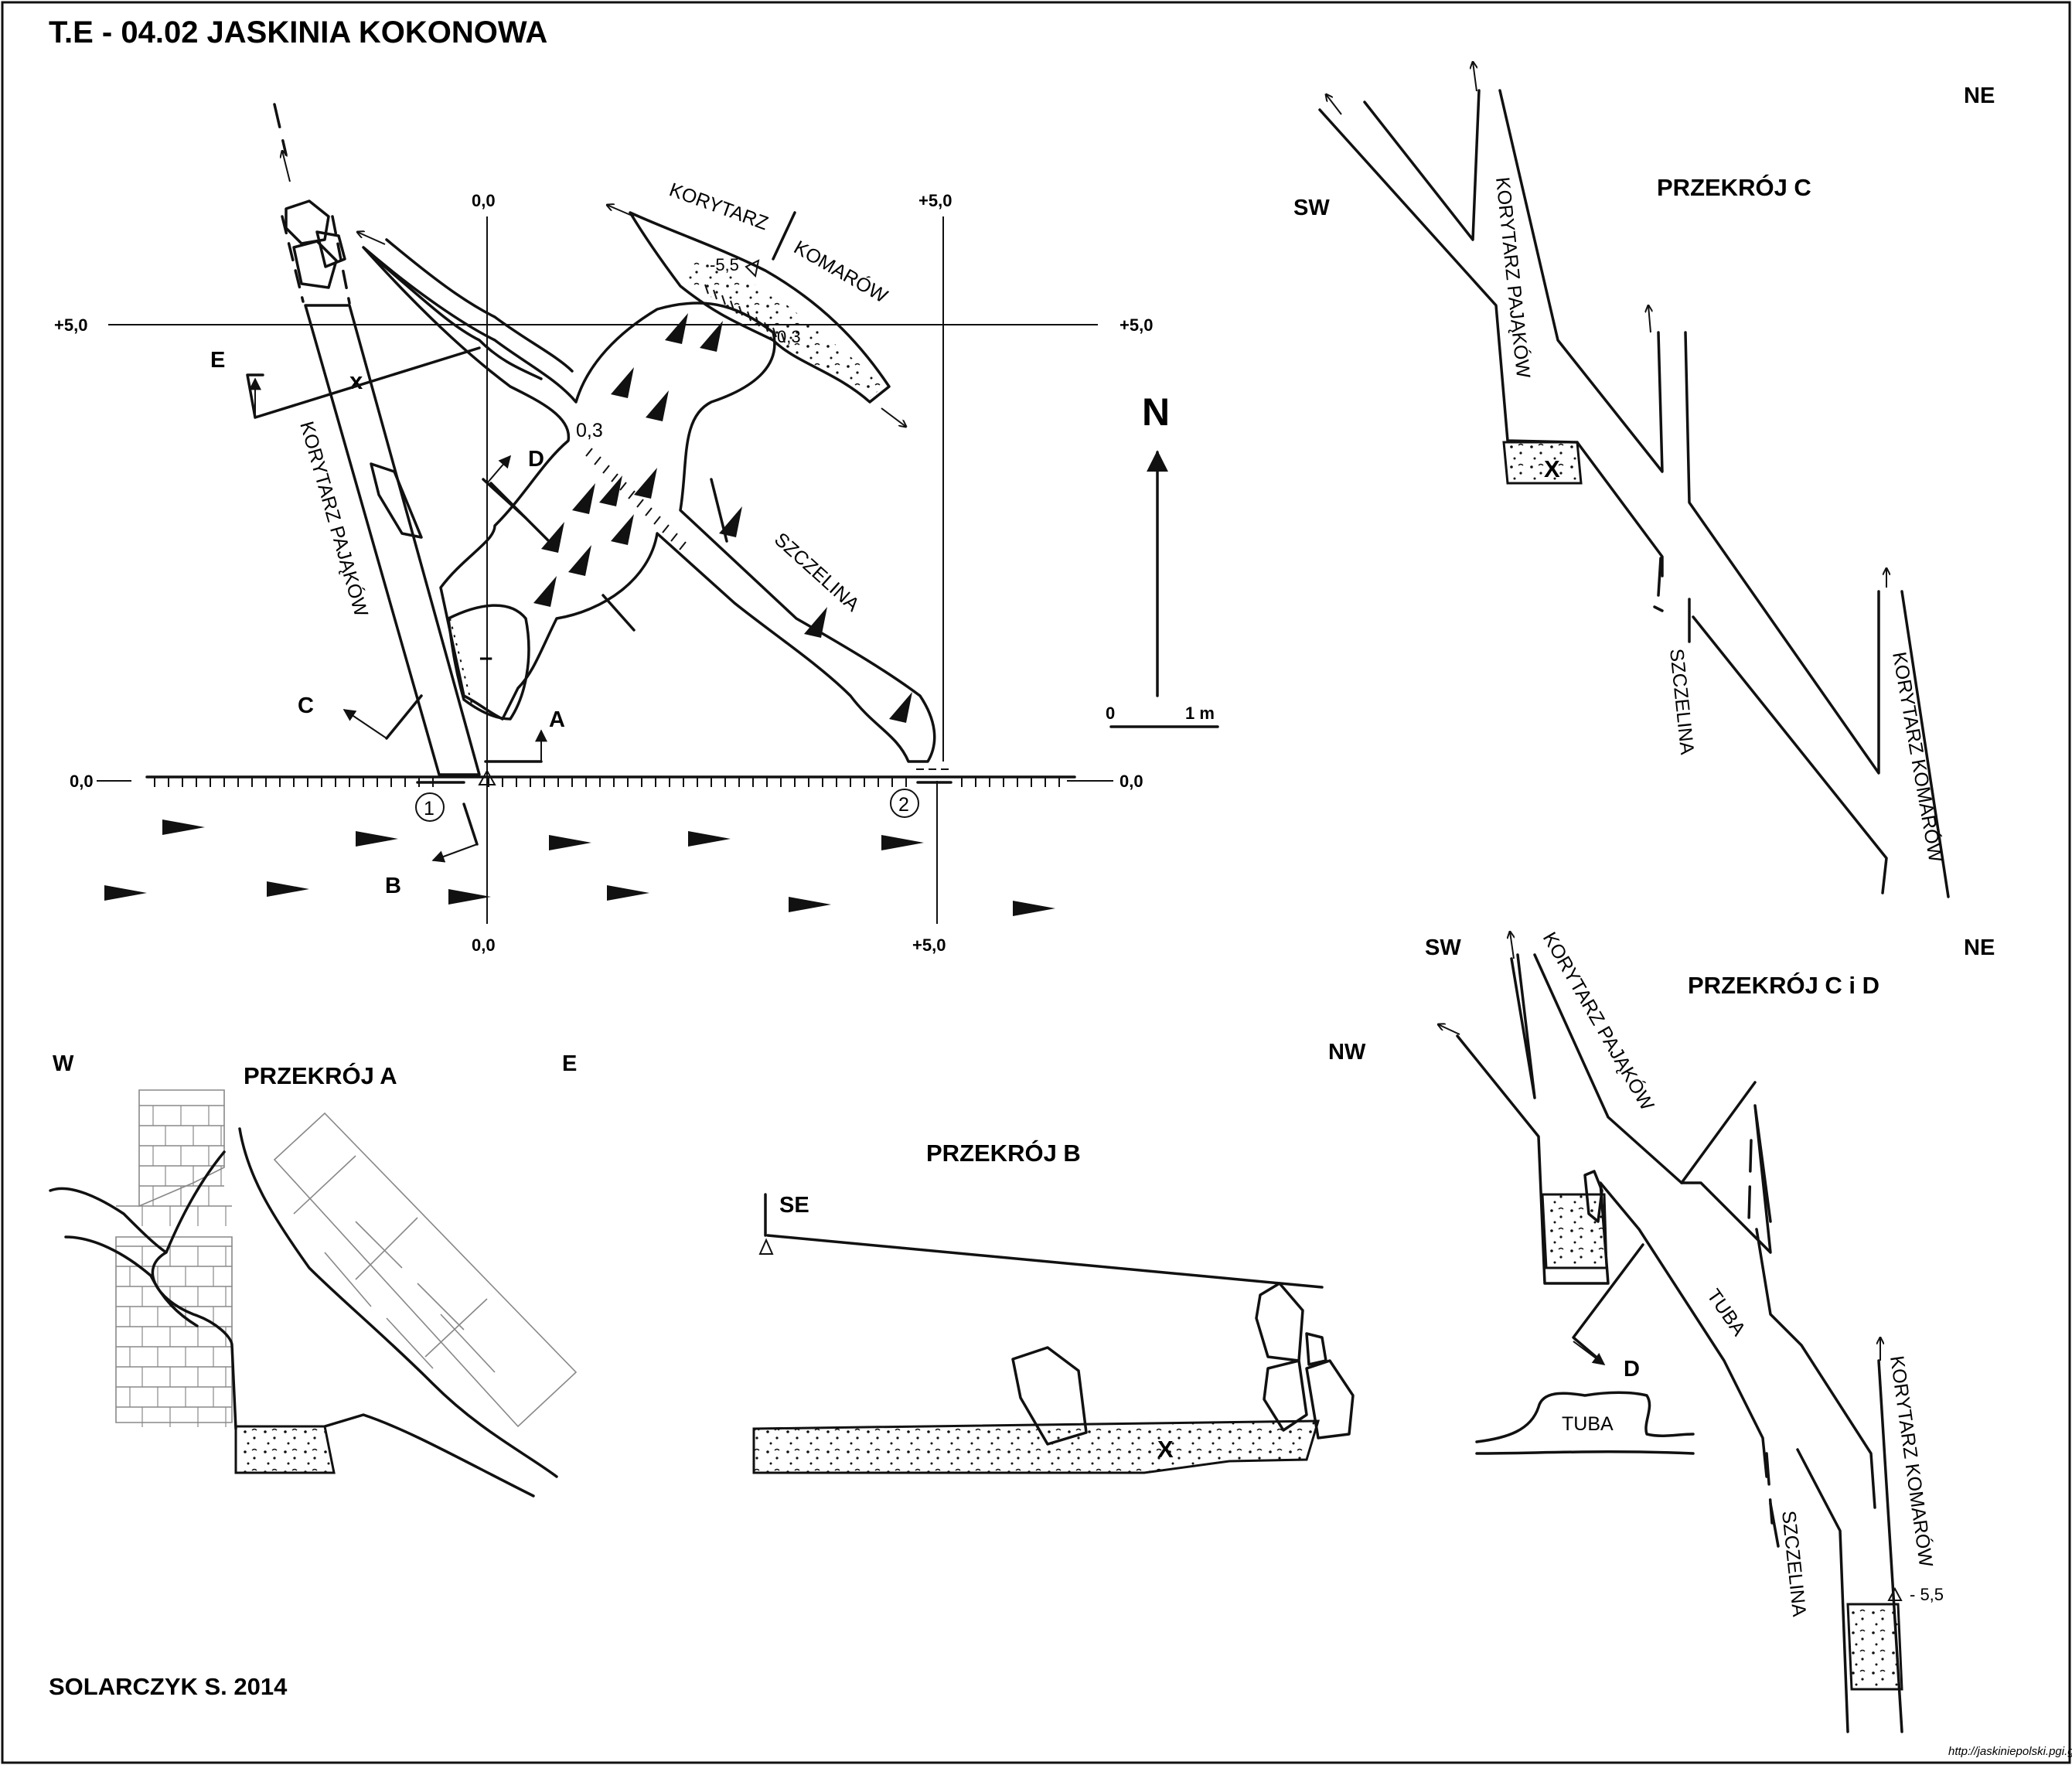 This screenshot has width=2072, height=1765. Describe the element at coordinates (1200, 713) in the screenshot. I see `scale-one: 1 m` at that location.